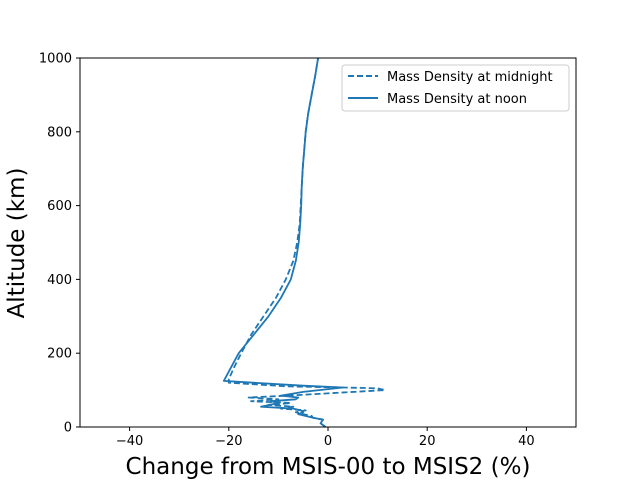 The height and width of the screenshot is (480, 640). Describe the element at coordinates (427, 441) in the screenshot. I see `x-tick-label: 20` at that location.